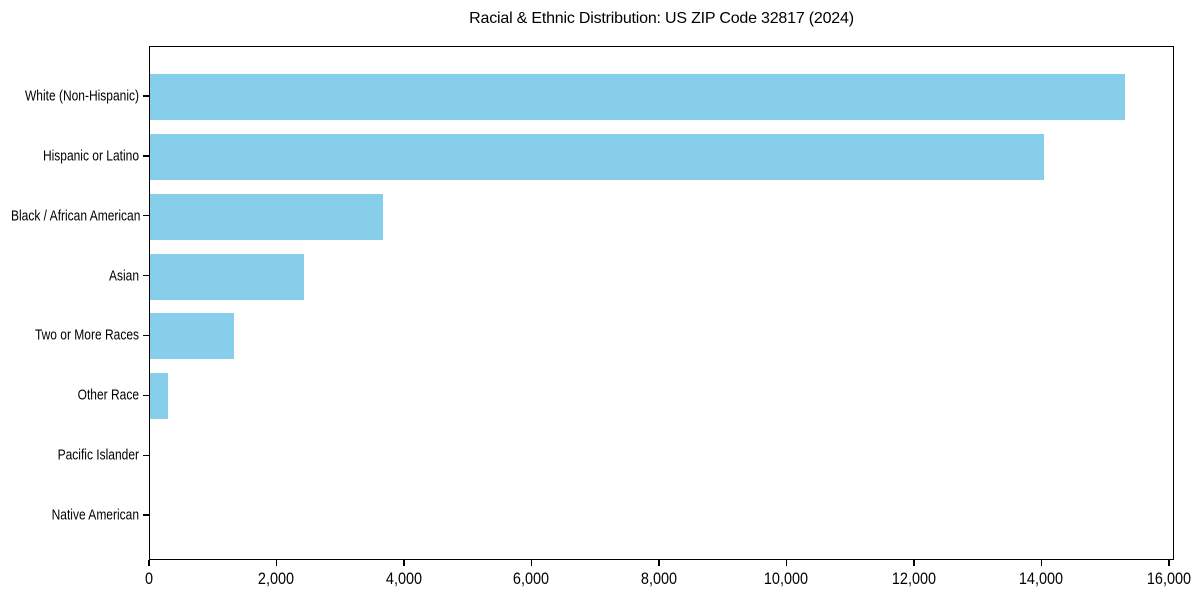 The height and width of the screenshot is (600, 1200). What do you see at coordinates (192, 336) in the screenshot?
I see `bar-two-or-more-races` at bounding box center [192, 336].